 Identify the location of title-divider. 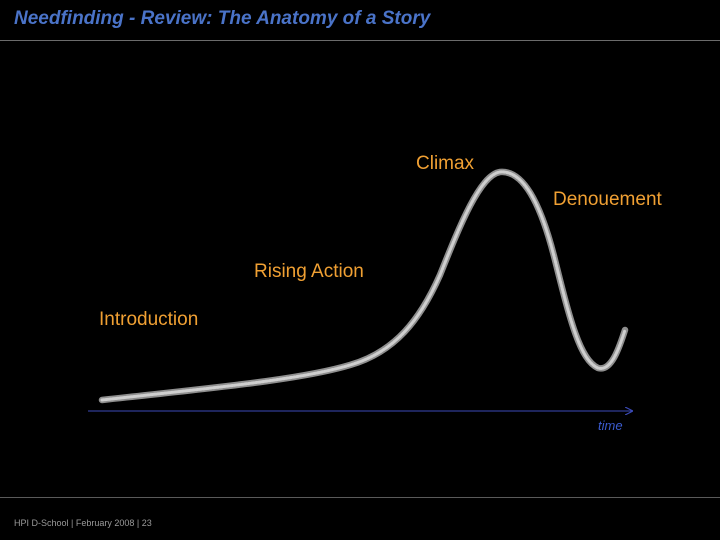
(360, 40).